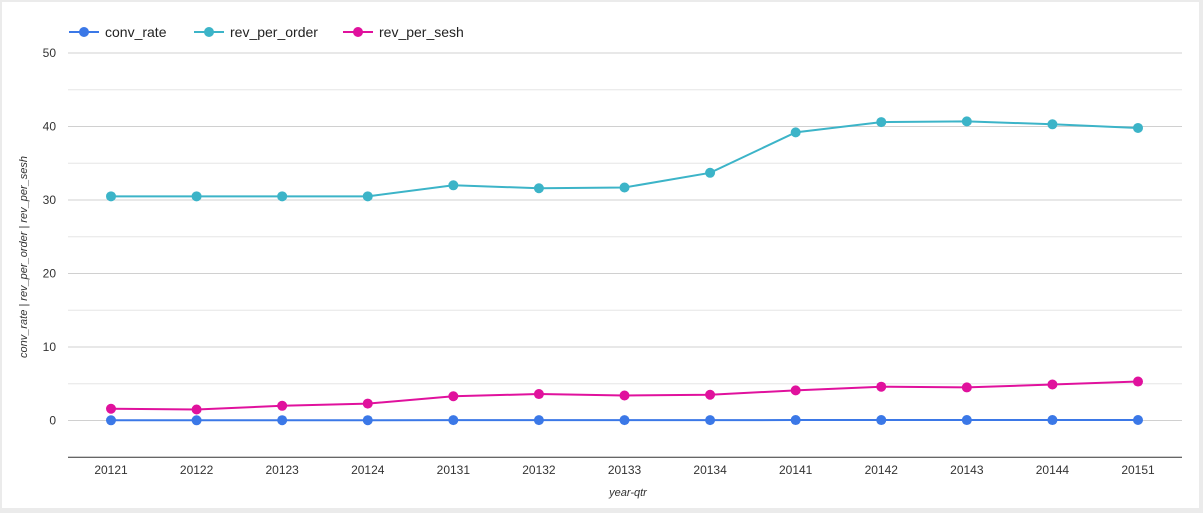 The image size is (1203, 513). What do you see at coordinates (50, 127) in the screenshot?
I see `y-tick-label: 40` at bounding box center [50, 127].